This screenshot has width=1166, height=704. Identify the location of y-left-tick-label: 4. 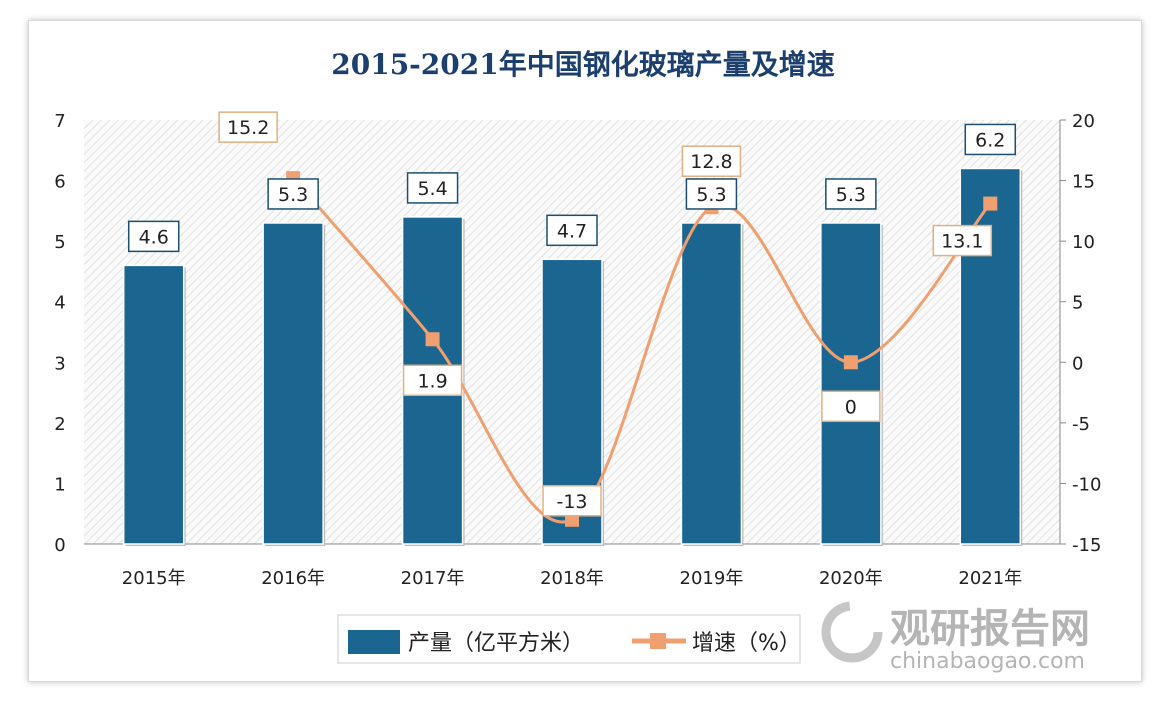
(59, 303).